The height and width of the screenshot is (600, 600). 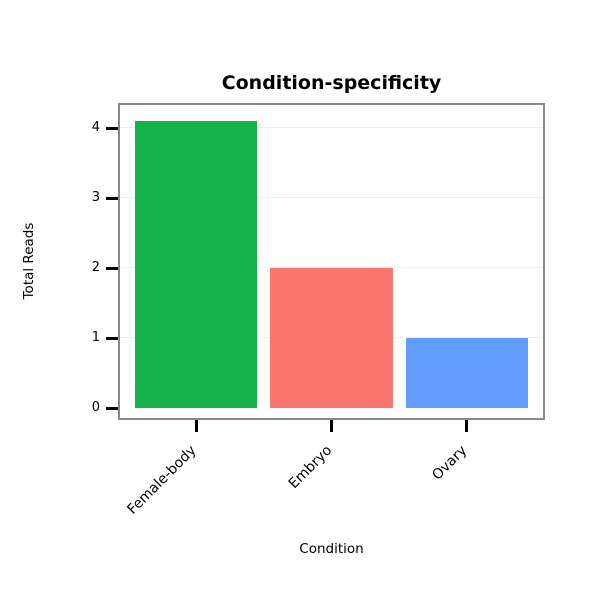 What do you see at coordinates (95, 127) in the screenshot?
I see `y-tick-label: 4` at bounding box center [95, 127].